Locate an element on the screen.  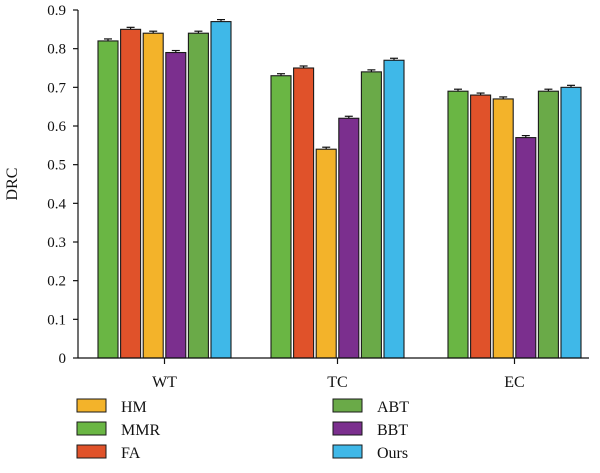
x-category-label: EC is located at coordinates (514, 382).